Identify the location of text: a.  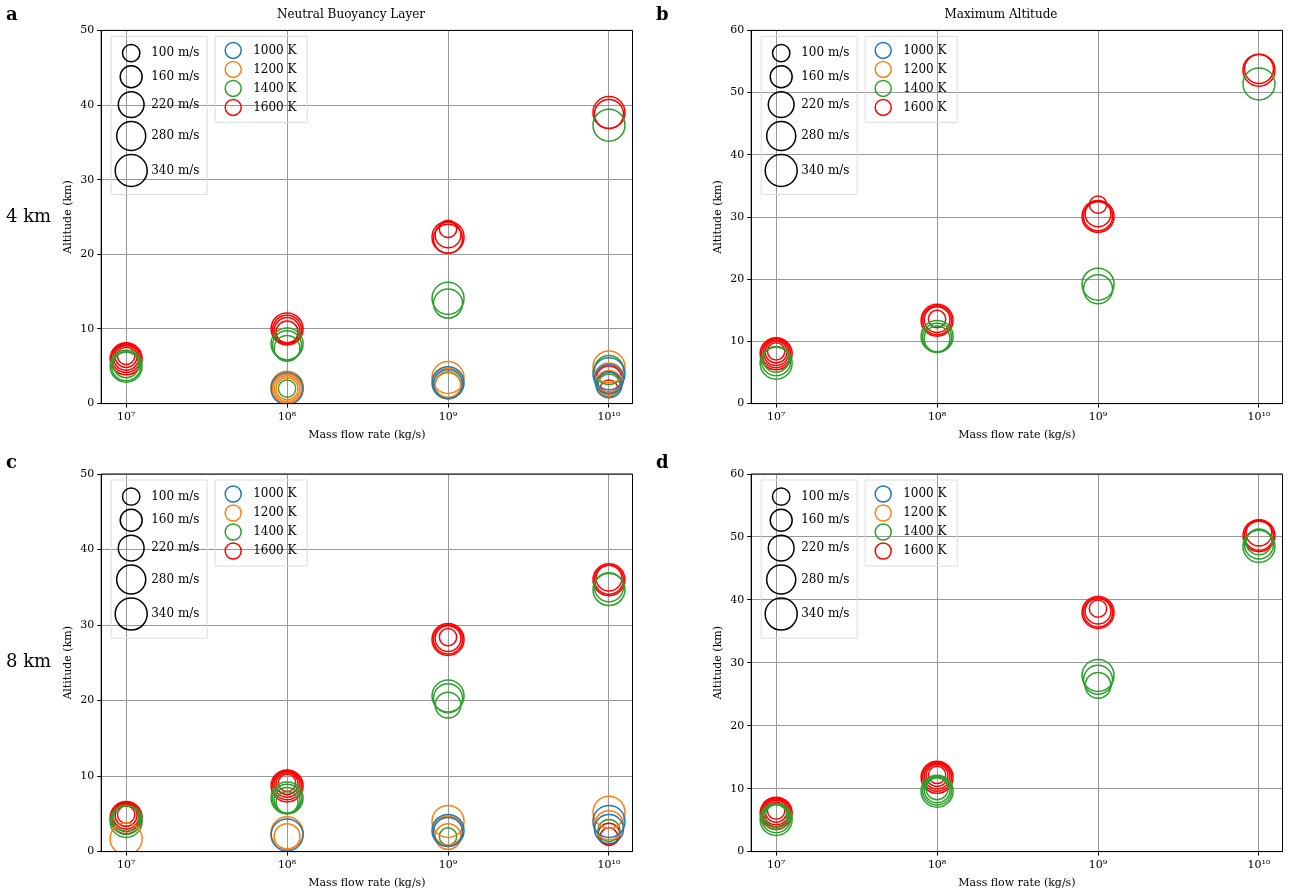
(12, 13).